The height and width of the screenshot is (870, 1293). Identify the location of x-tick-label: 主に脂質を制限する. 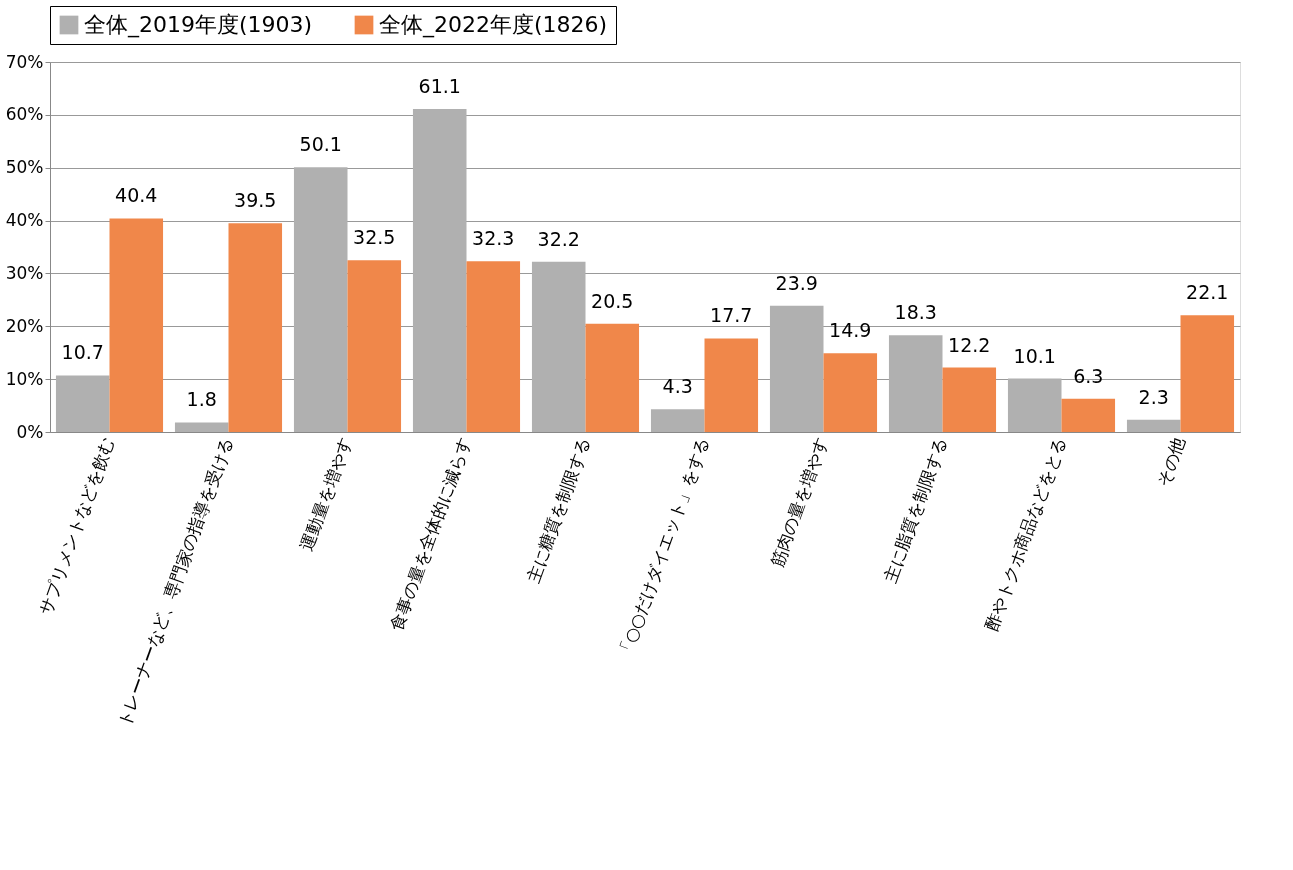
(915, 510).